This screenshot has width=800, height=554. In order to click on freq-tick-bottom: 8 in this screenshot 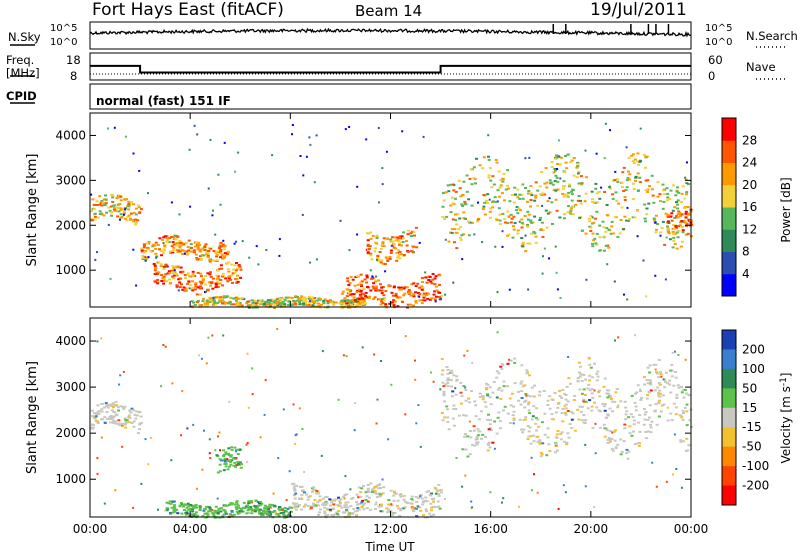, I will do `click(74, 76)`.